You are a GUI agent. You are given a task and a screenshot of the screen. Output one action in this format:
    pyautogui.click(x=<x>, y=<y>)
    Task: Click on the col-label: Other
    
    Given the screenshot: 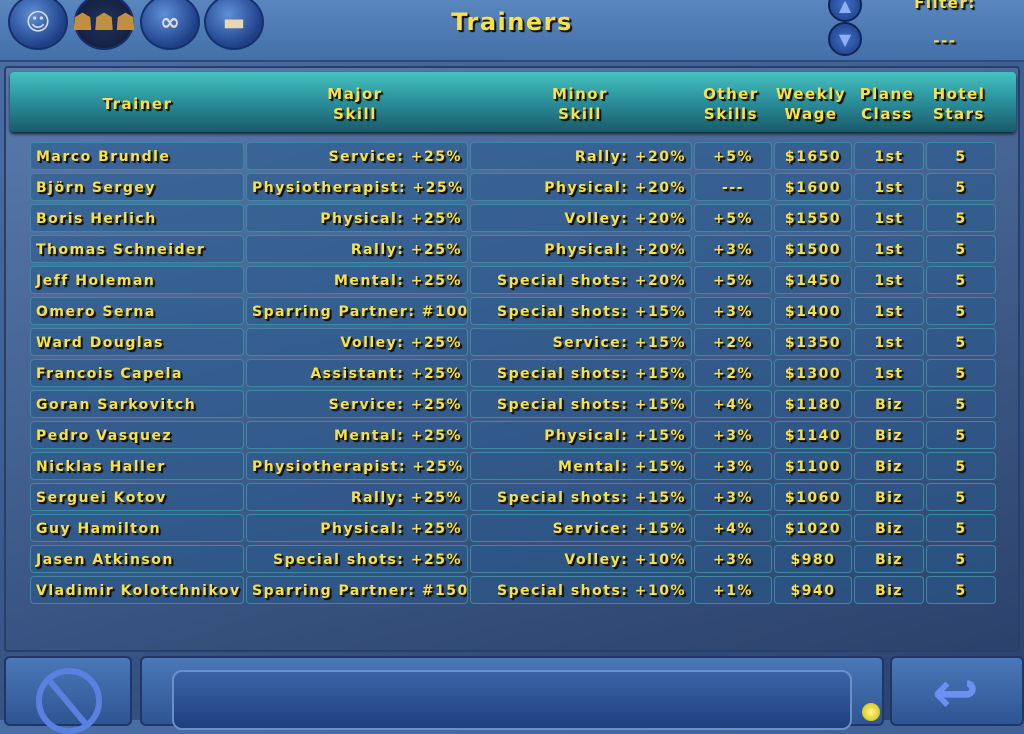 What is the action you would take?
    pyautogui.click(x=731, y=94)
    